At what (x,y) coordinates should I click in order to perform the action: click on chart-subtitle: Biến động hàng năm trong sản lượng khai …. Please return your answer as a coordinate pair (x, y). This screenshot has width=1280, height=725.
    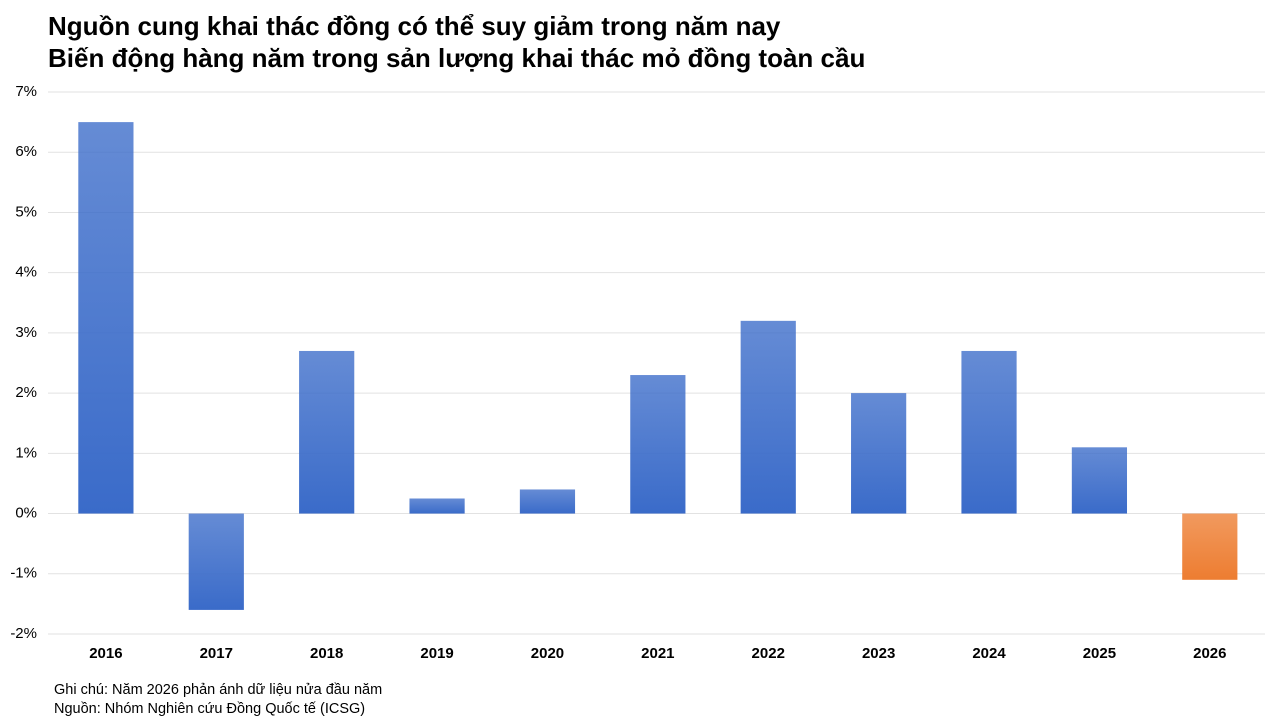
    Looking at the image, I should click on (456, 58).